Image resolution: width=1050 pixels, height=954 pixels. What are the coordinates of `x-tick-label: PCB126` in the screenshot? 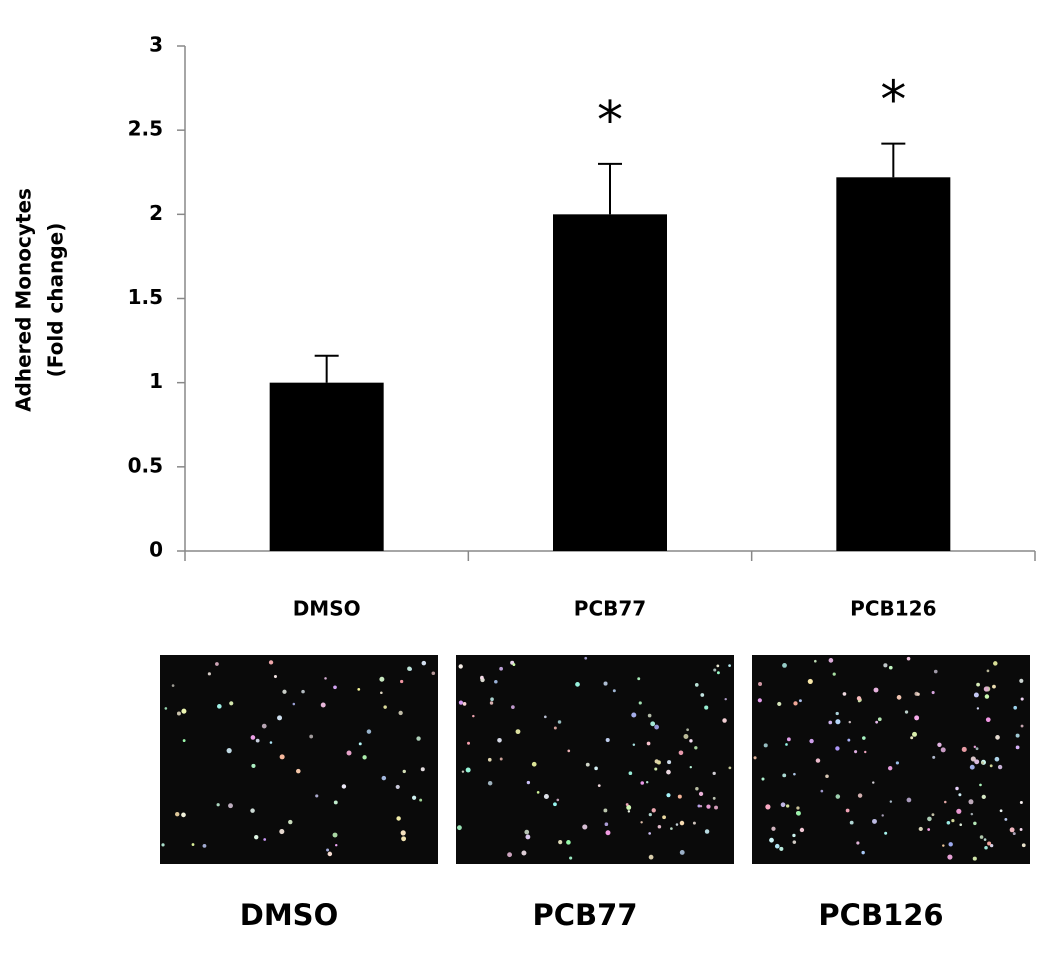 It's located at (893, 609).